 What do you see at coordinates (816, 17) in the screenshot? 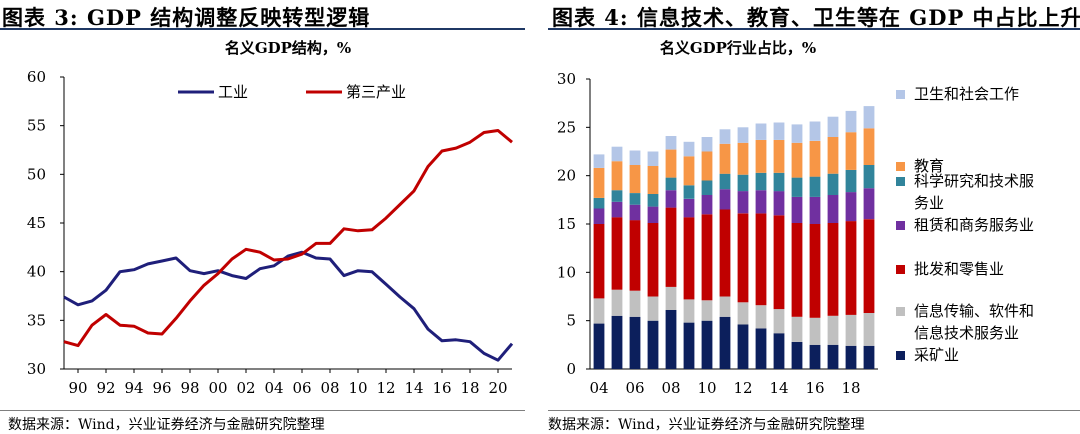
I see `right-figure-caption: 图表 4: 信息技术、教育、卫生等在 GDP 中占比上升` at bounding box center [816, 17].